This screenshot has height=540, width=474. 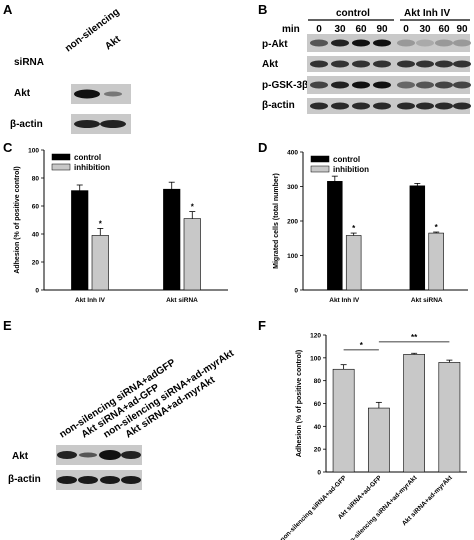 I want to click on chart-d-ytick-2: 200, so click(x=292, y=222).